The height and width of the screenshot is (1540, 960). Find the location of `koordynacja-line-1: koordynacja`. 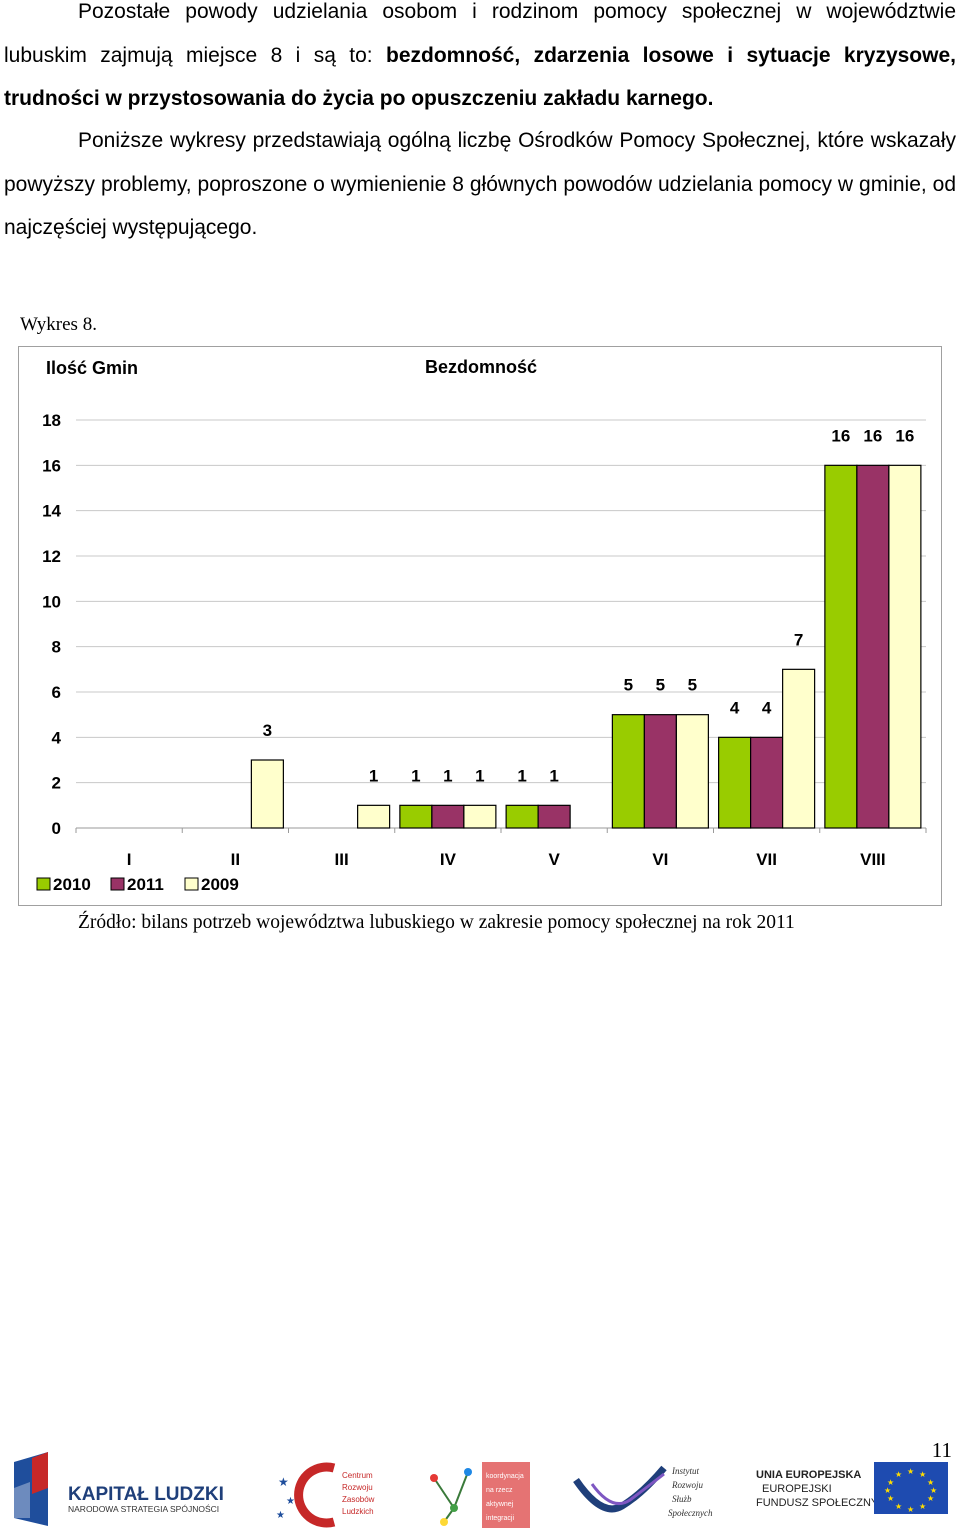

koordynacja-line-1: koordynacja is located at coordinates (505, 1476).